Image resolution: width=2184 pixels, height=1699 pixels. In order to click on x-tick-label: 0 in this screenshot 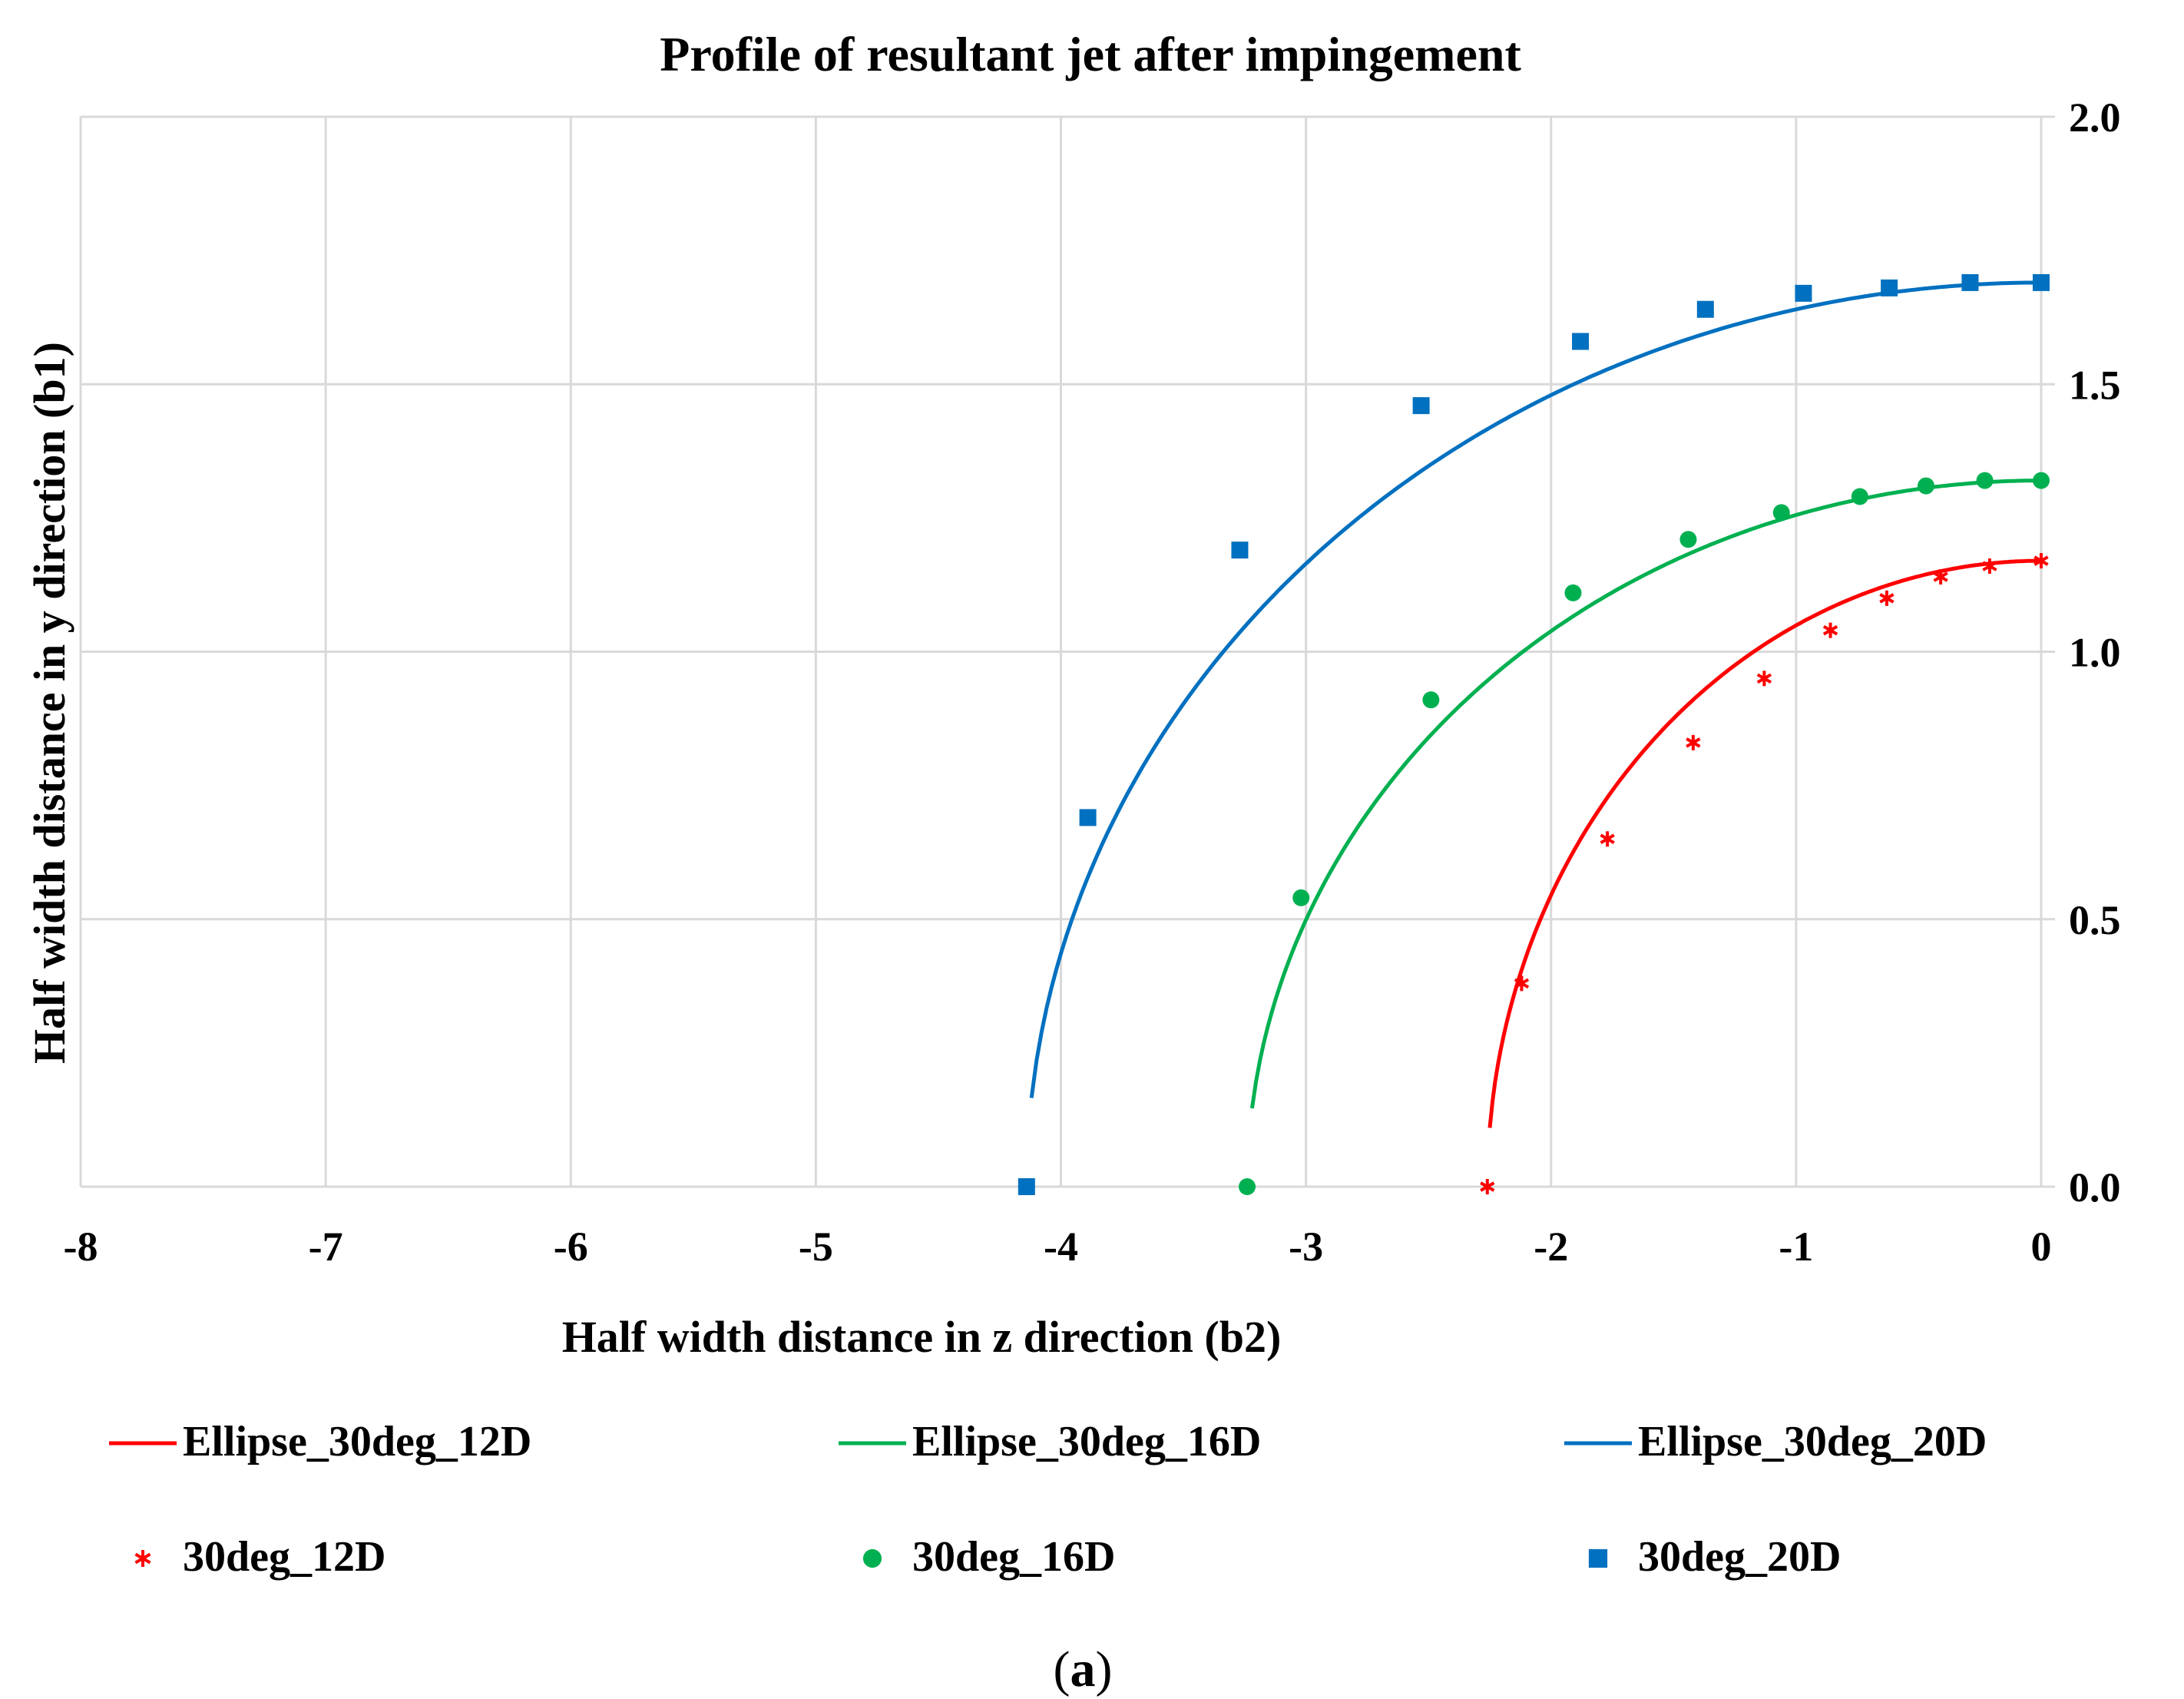, I will do `click(2041, 1247)`.